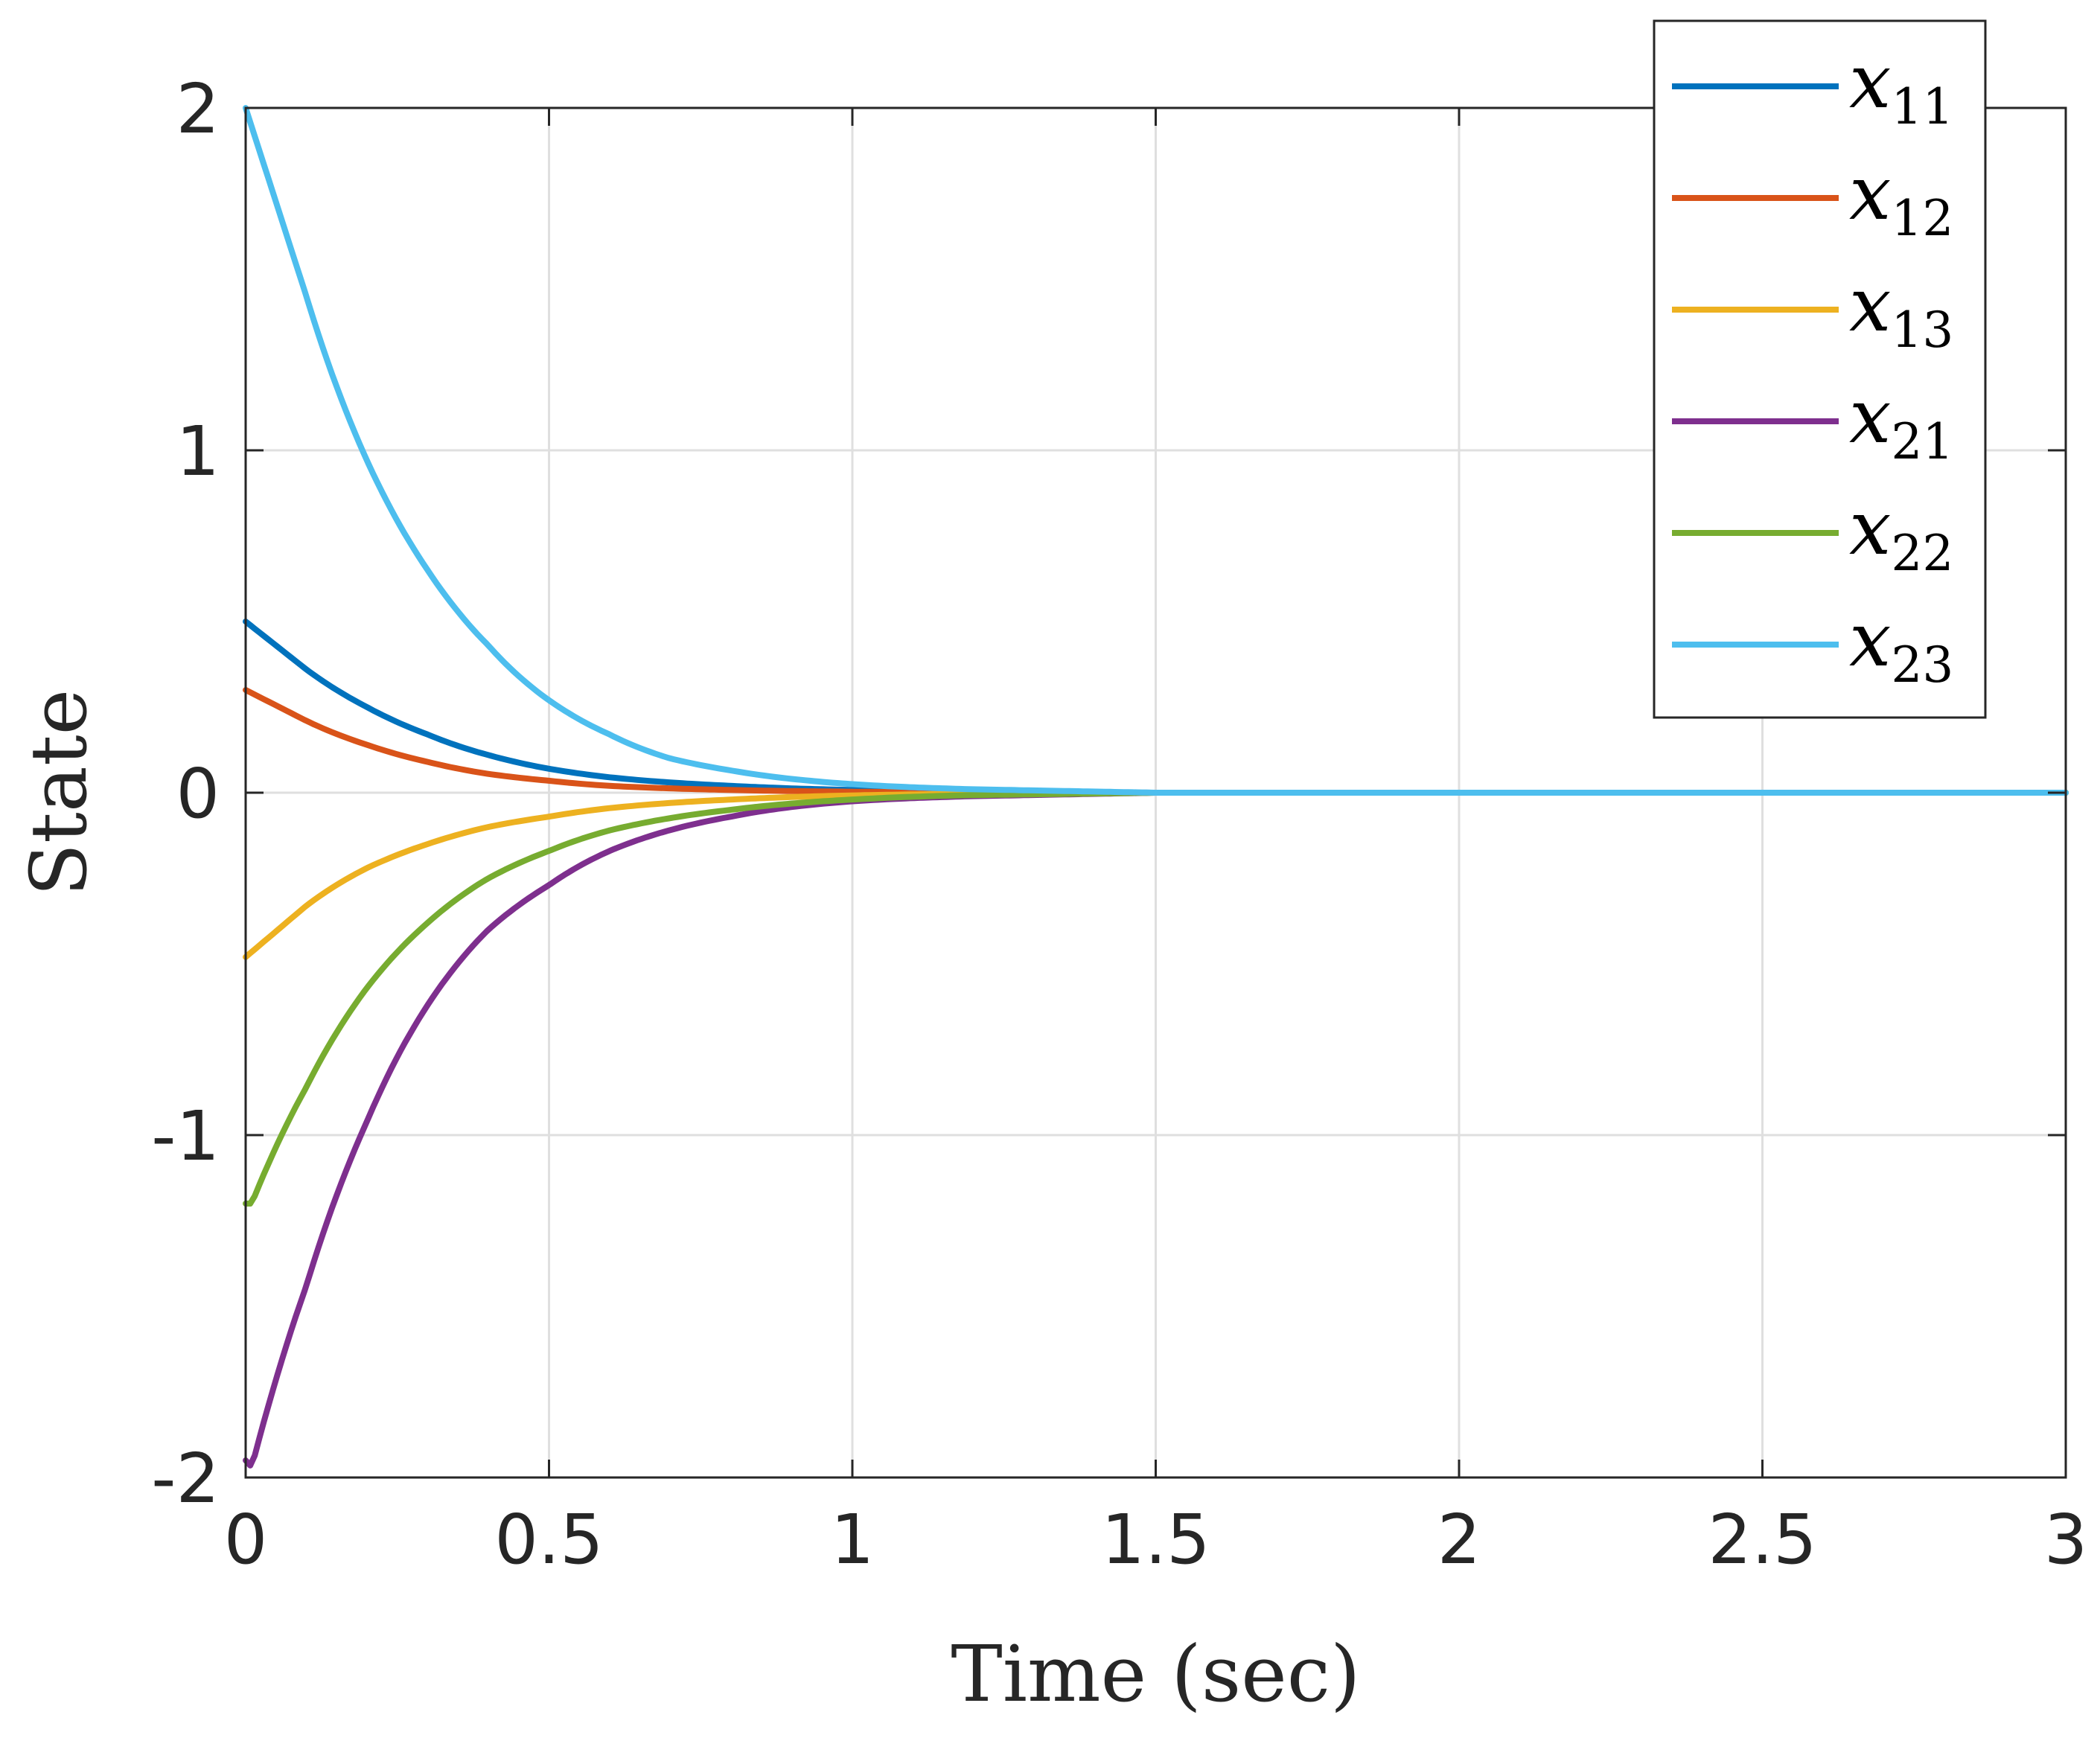  Describe the element at coordinates (58, 792) in the screenshot. I see `y-axis-title: State` at that location.